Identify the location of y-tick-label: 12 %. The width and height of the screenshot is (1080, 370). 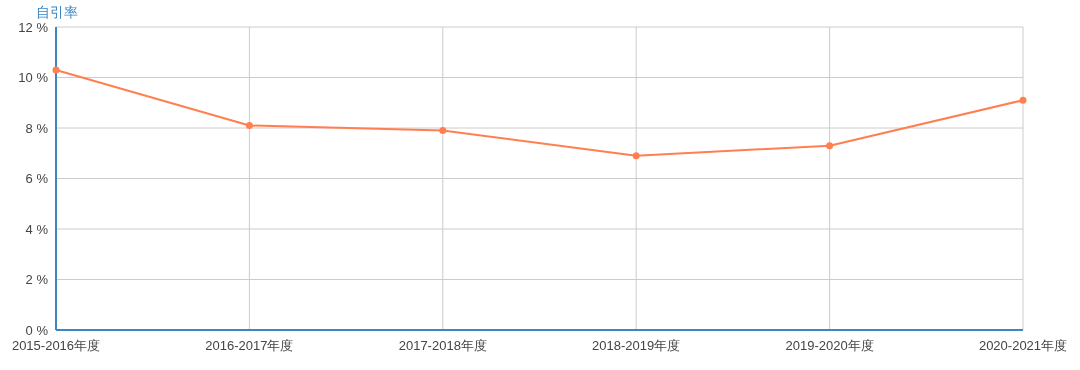
(33, 27).